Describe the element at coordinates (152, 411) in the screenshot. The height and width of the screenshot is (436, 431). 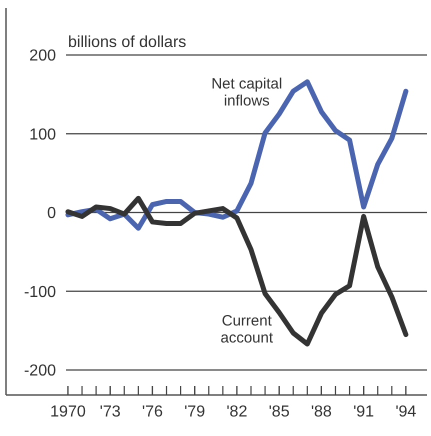
I see `x-tick-label: '76` at that location.